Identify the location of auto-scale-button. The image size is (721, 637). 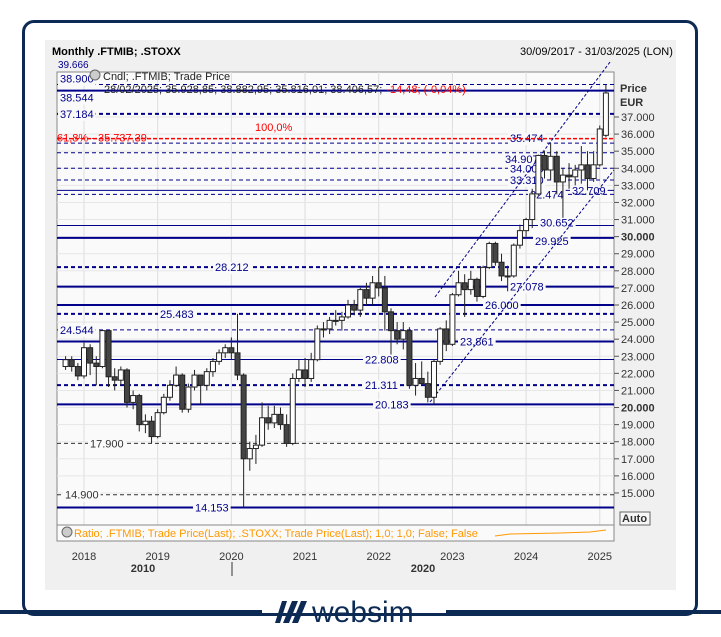
(635, 518).